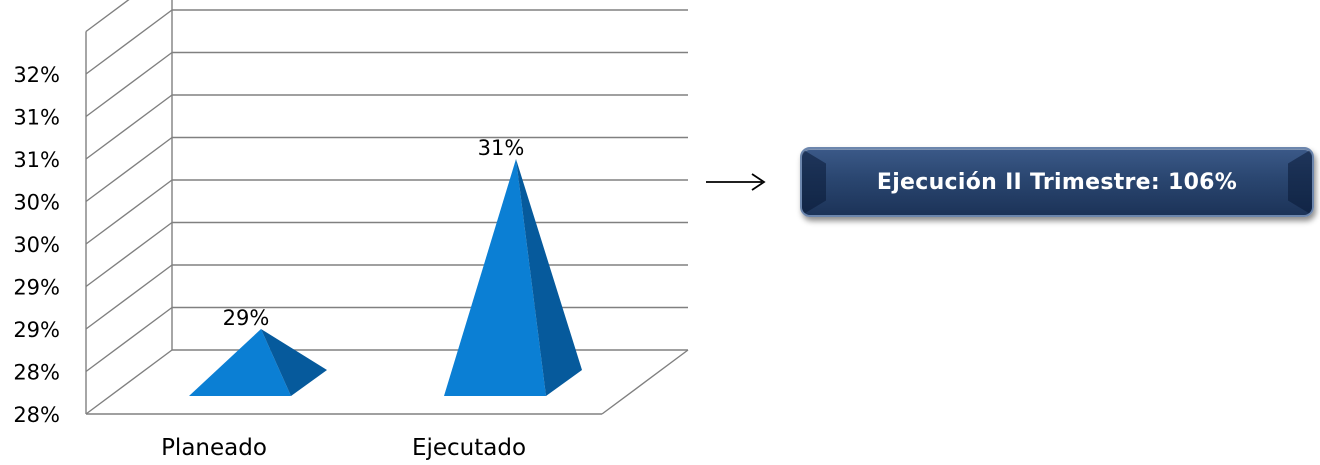 The width and height of the screenshot is (1320, 465). Describe the element at coordinates (758, 182) in the screenshot. I see `arrow-icon` at that location.